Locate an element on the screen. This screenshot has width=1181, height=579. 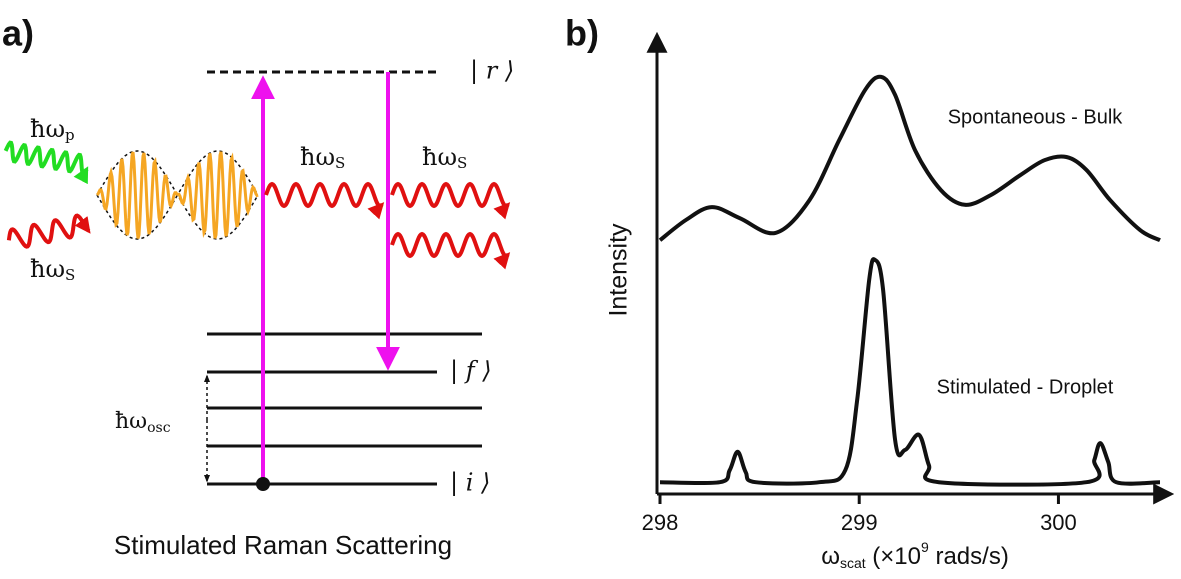
level-label: | r ⟩ is located at coordinates (492, 71).